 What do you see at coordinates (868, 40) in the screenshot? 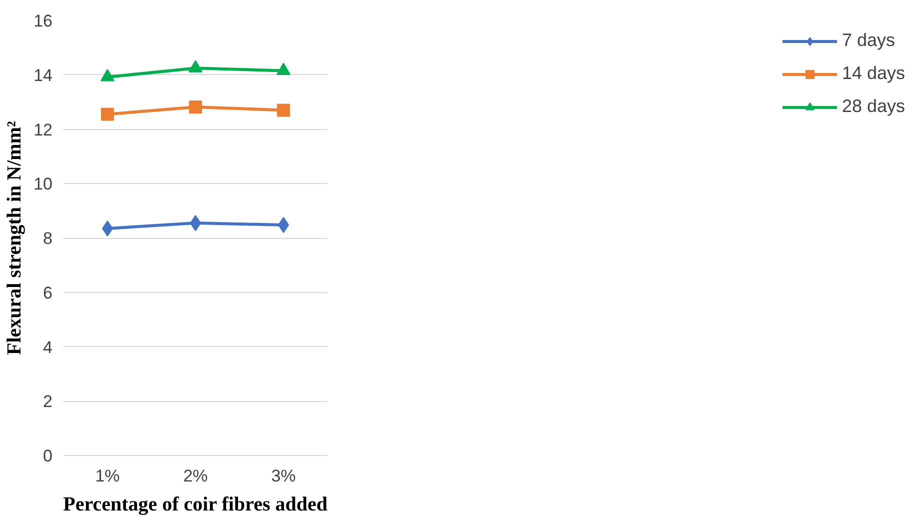
I see `legend-label: 7 days` at bounding box center [868, 40].